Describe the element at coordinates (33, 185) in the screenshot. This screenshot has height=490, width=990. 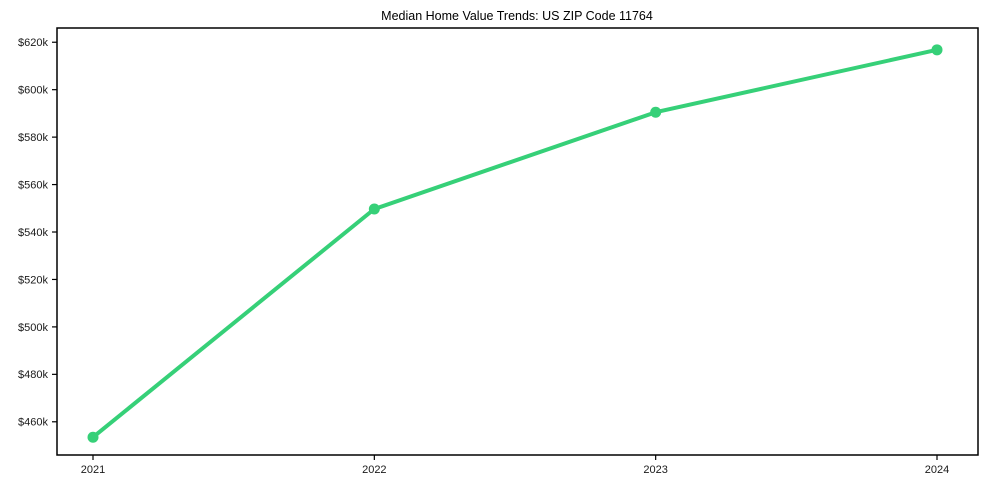
I see `y-tick-label: $560k` at that location.